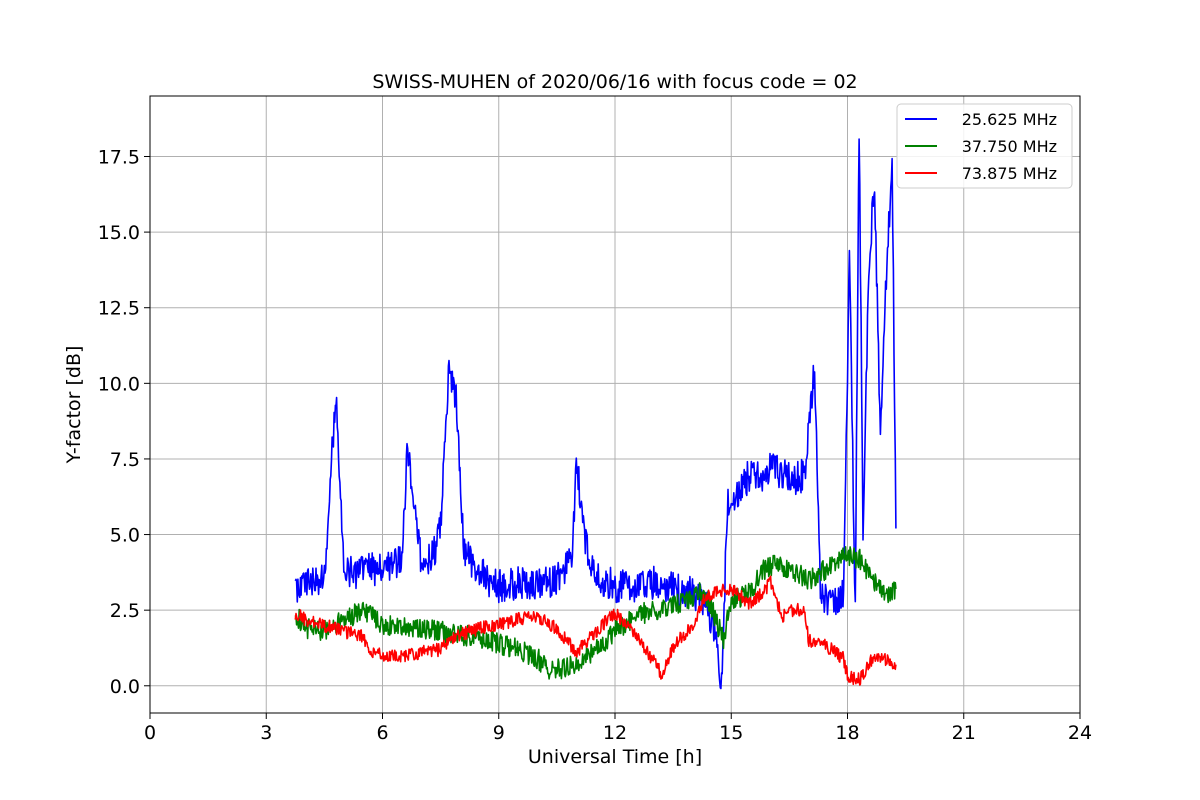 The height and width of the screenshot is (800, 1200). I want to click on x-axis-label: Universal Time [h], so click(615, 757).